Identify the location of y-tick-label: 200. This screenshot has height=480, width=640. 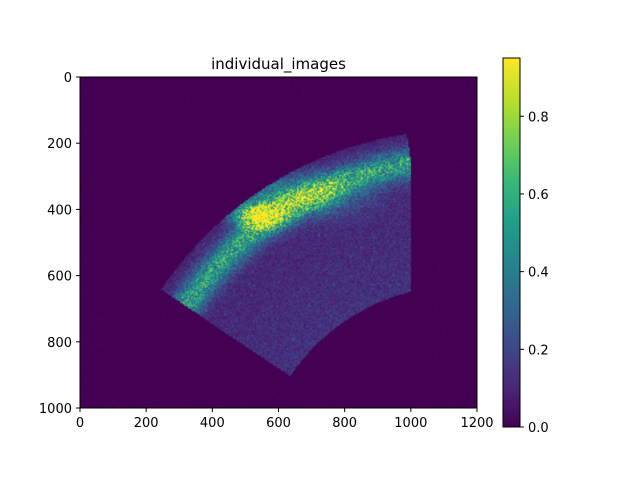
(59, 144).